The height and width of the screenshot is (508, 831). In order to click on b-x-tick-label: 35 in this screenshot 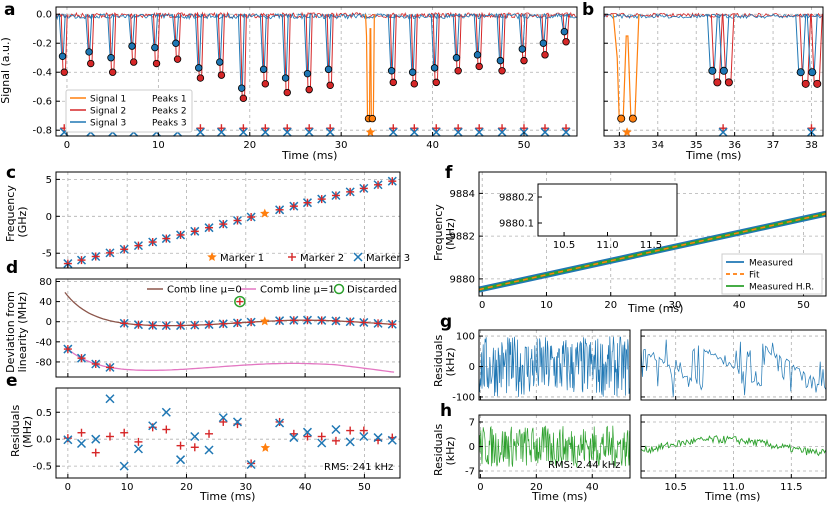, I will do `click(696, 145)`.